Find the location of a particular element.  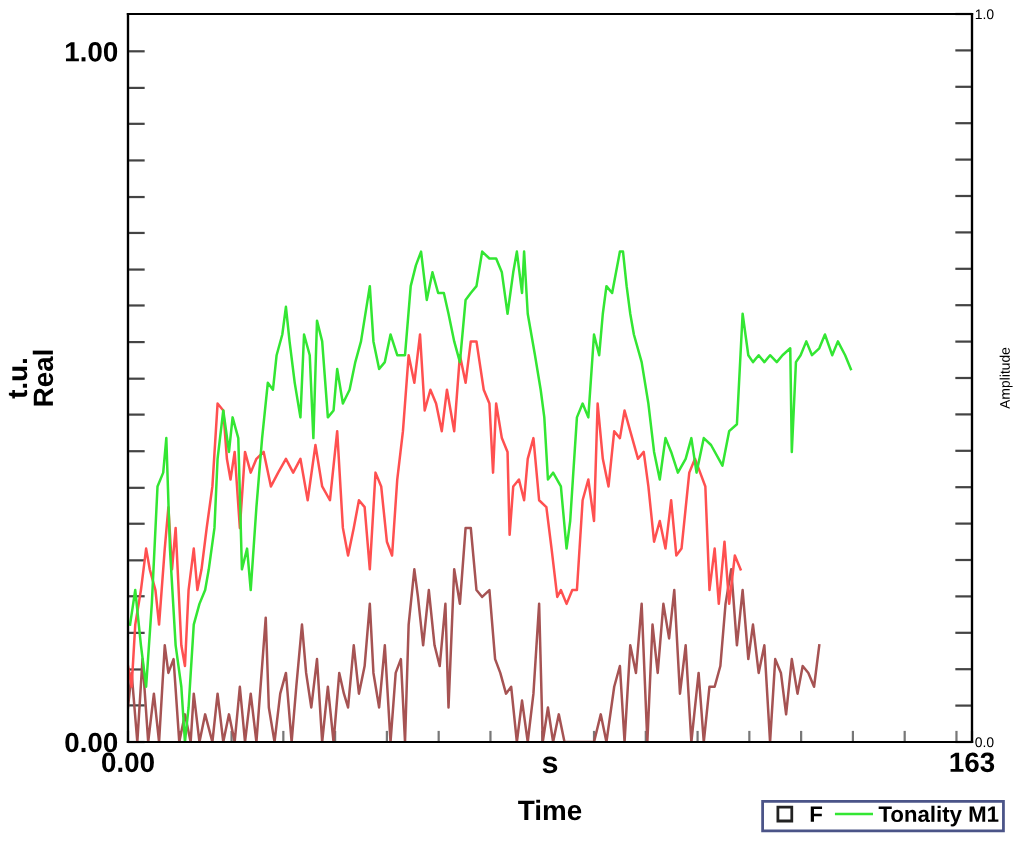

y-axis-title: t.u. Real is located at coordinates (31, 378).